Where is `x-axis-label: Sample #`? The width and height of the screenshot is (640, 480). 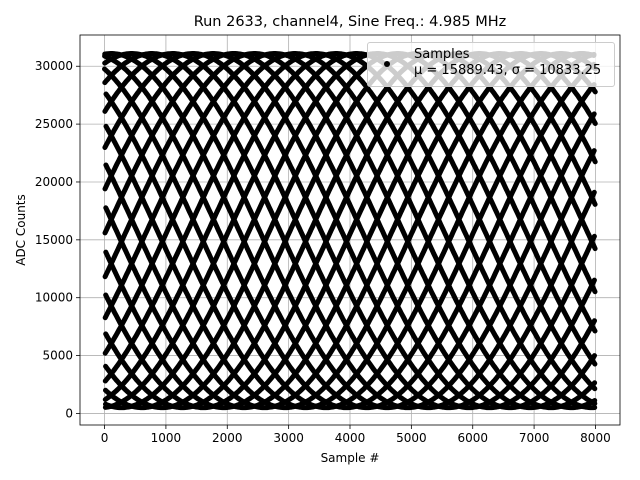
x-axis-label: Sample # is located at coordinates (350, 458).